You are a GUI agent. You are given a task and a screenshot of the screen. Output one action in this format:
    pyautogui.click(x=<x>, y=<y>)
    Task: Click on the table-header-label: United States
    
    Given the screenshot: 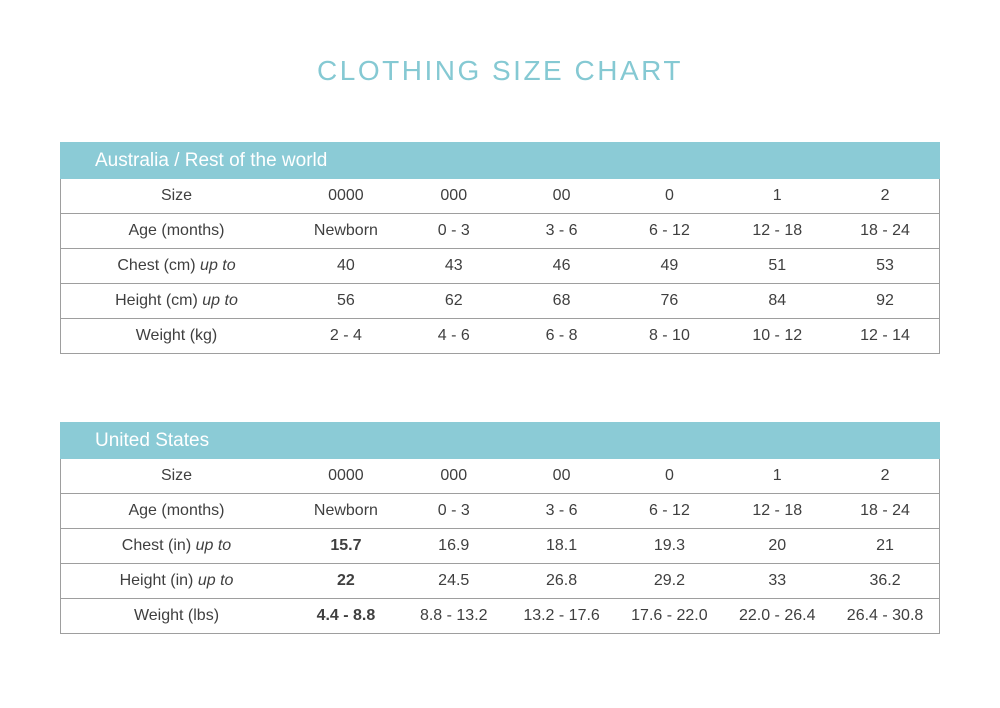 What is the action you would take?
    pyautogui.click(x=152, y=440)
    